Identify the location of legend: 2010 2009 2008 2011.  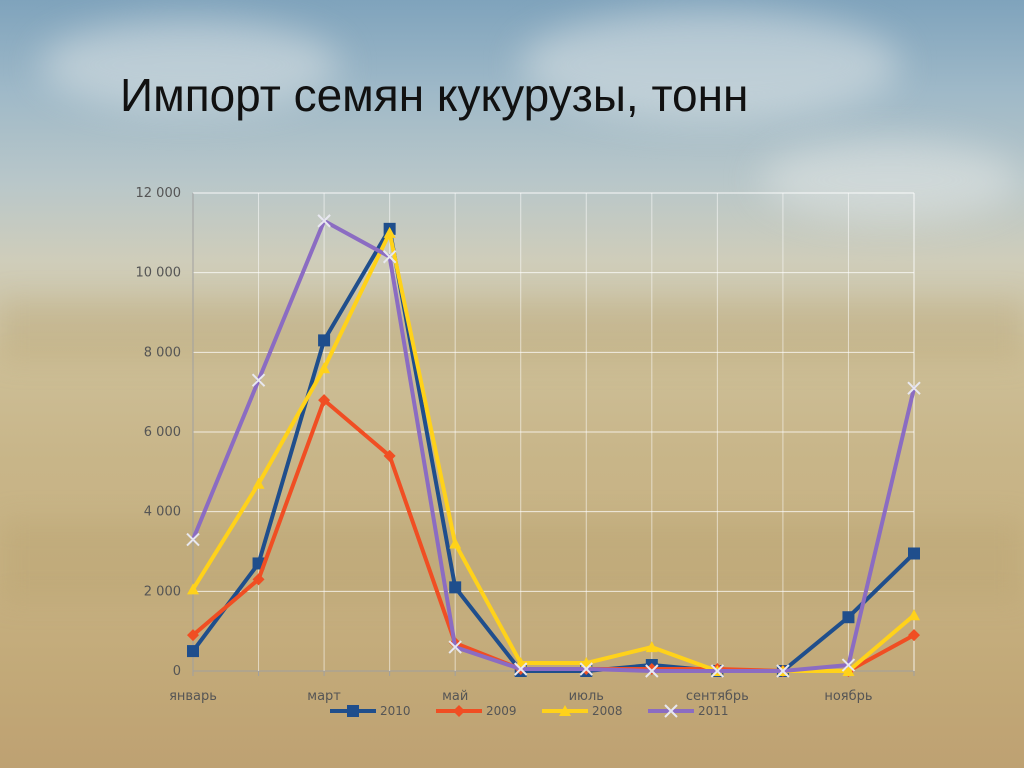
(529, 711).